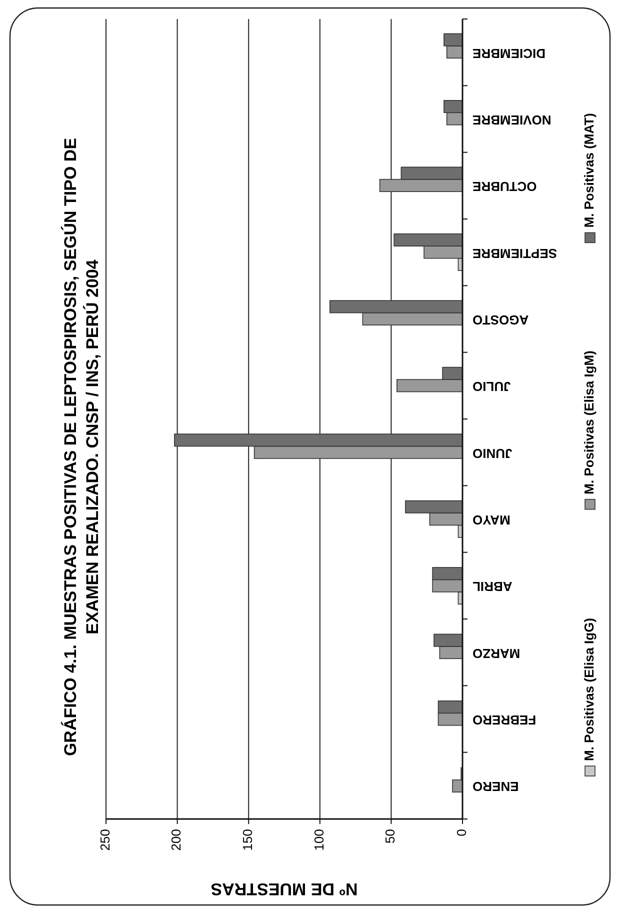 The height and width of the screenshot is (917, 620). Describe the element at coordinates (512, 120) in the screenshot. I see `y-tick-label: NOVIEMBRE` at that location.